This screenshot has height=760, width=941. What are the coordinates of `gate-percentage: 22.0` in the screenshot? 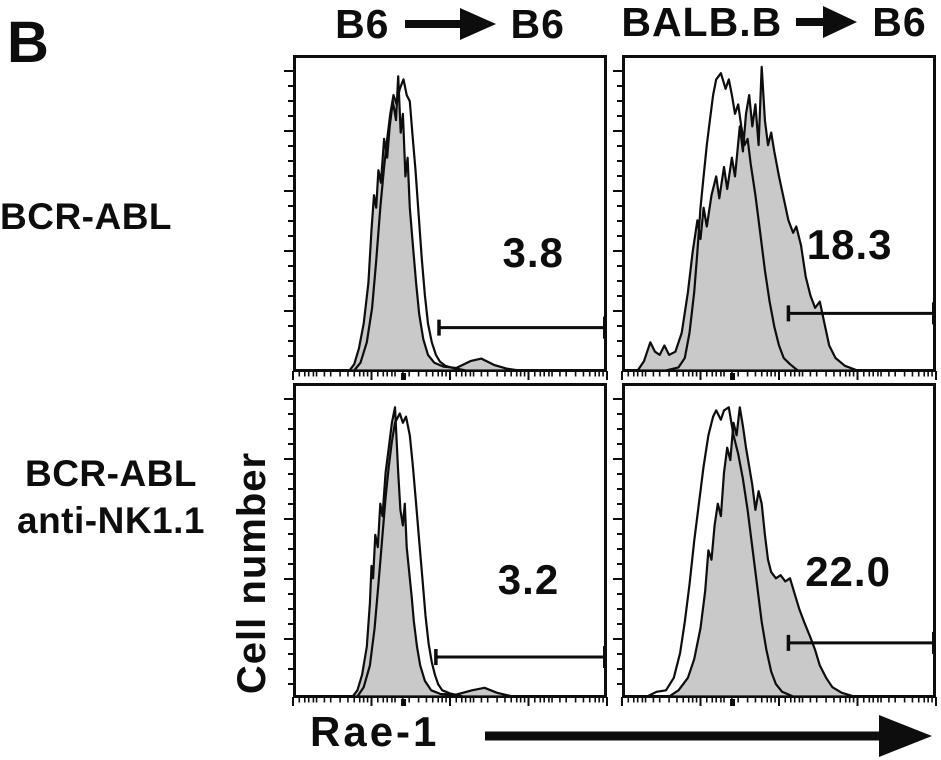 It's located at (848, 571).